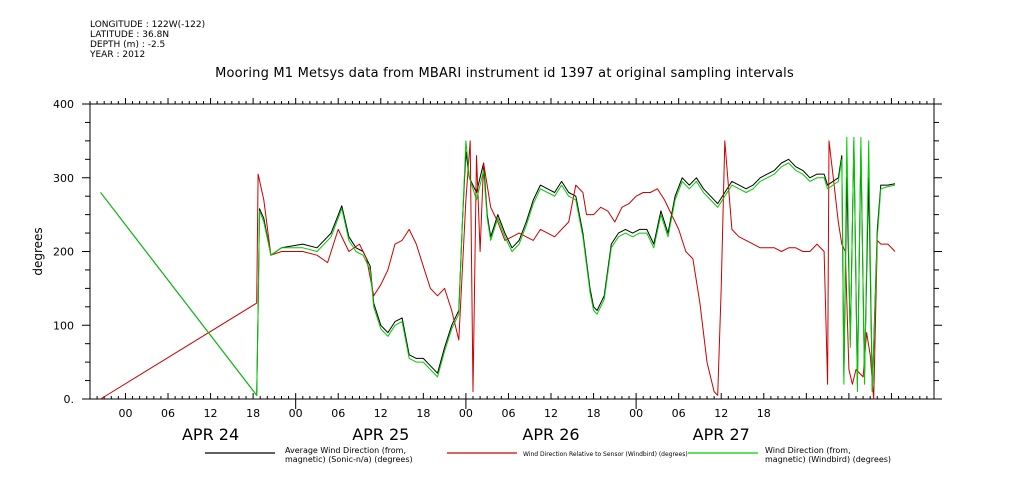 This screenshot has width=1009, height=504. I want to click on y-tick-label: 100, so click(63, 325).